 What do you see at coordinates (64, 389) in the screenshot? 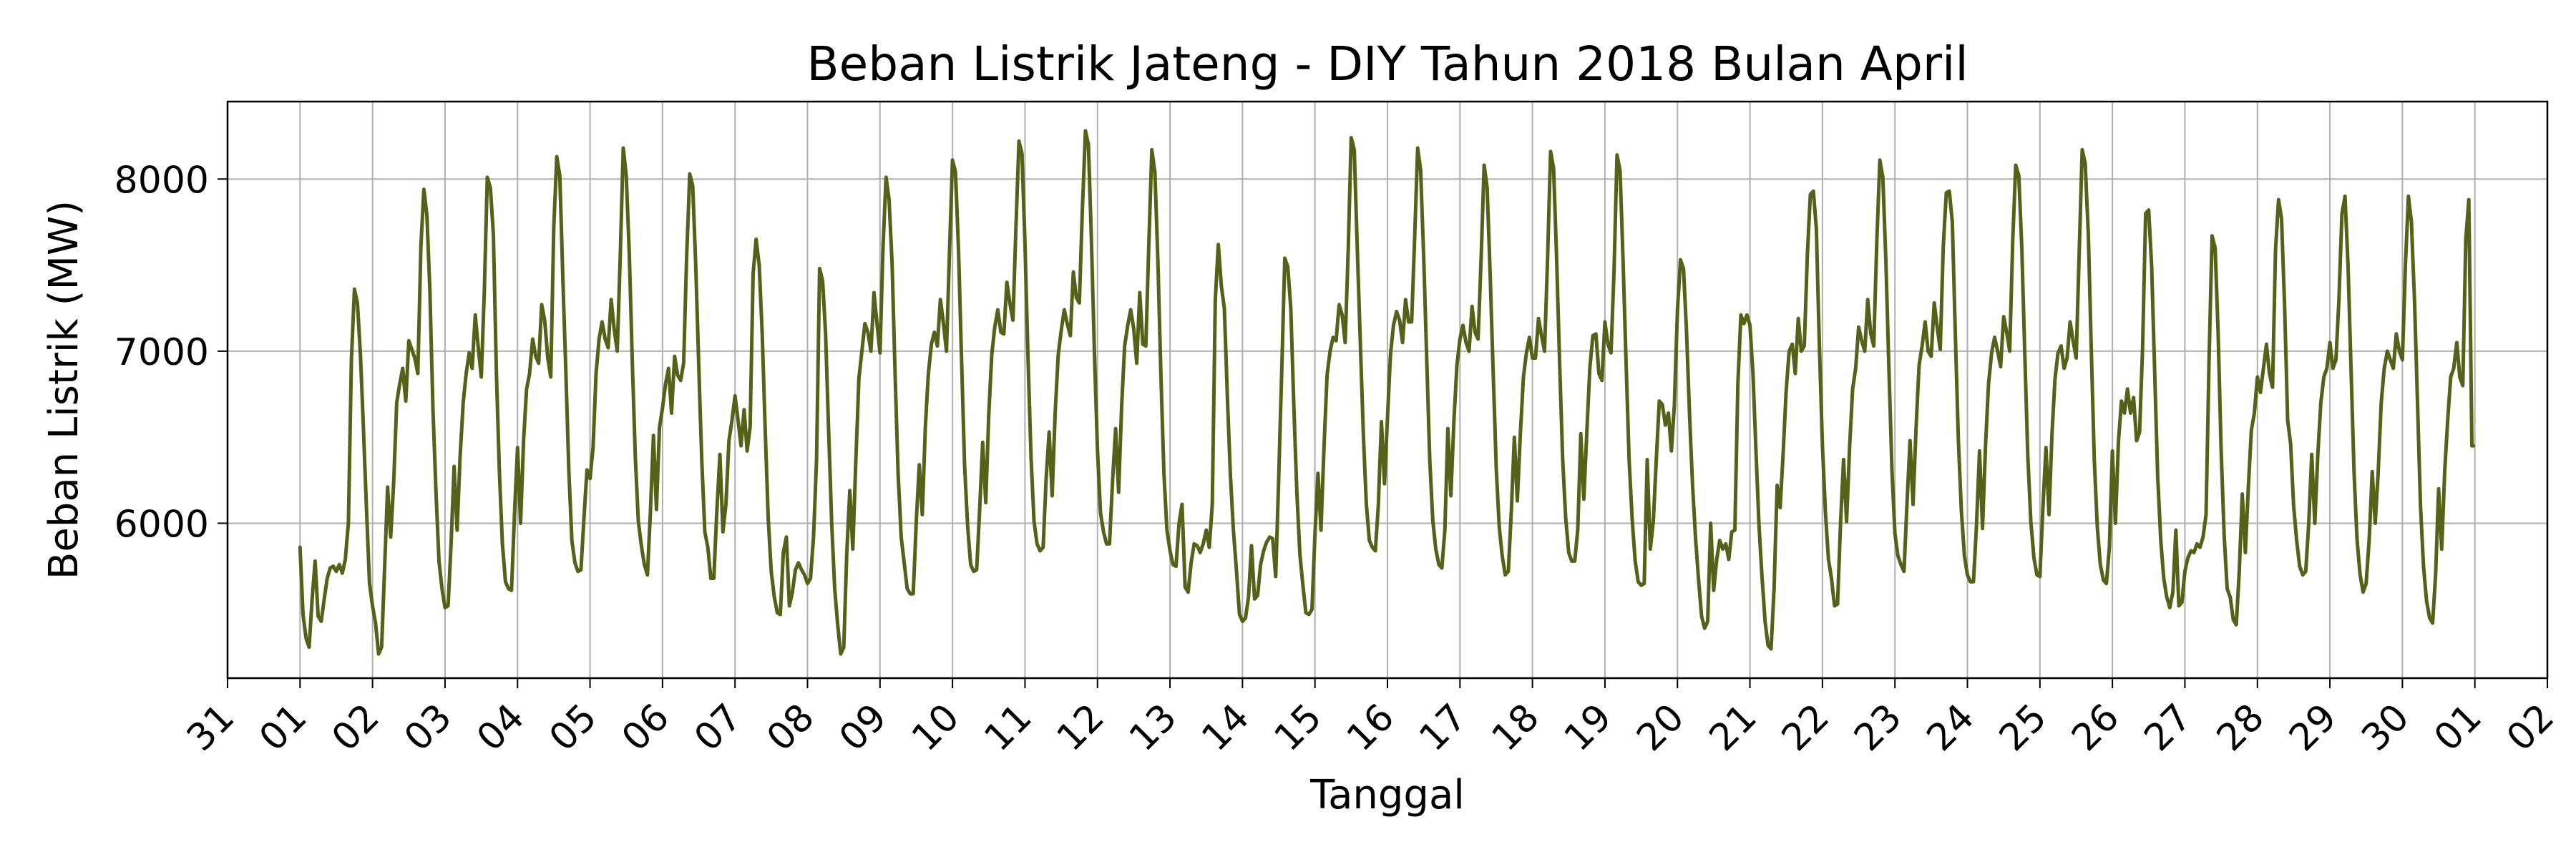
I see `y-axis-label: Beban Listrik (MW)` at bounding box center [64, 389].